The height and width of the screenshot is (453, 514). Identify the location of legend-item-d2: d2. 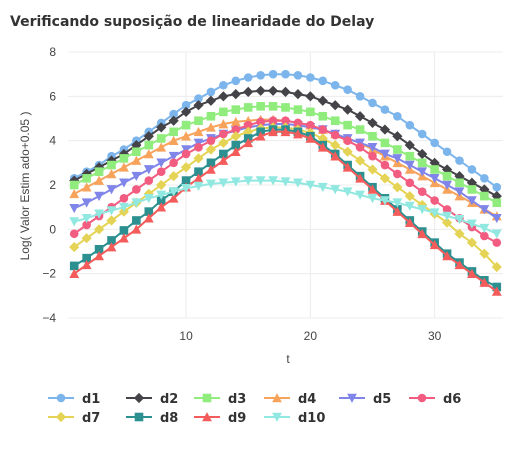
(152, 399).